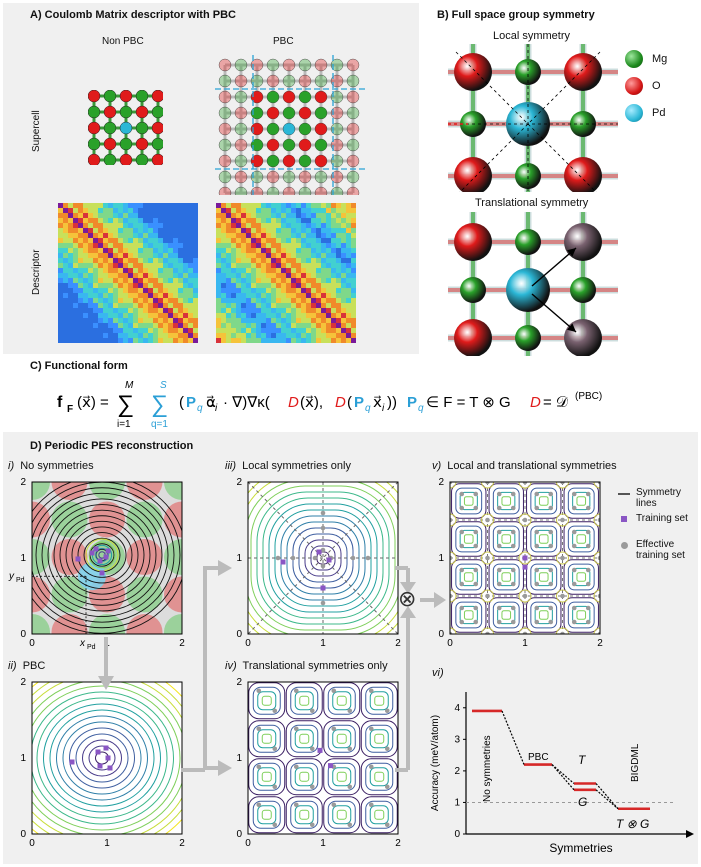  Describe the element at coordinates (635, 762) in the screenshot. I see `label-bigdml: BIGDML` at that location.